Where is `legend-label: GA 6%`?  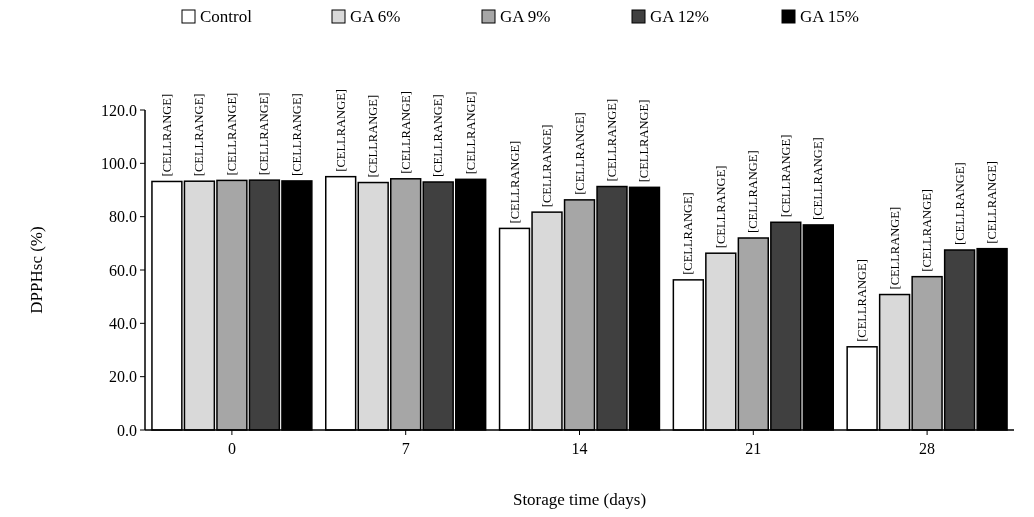
legend-label: GA 6% is located at coordinates (375, 16).